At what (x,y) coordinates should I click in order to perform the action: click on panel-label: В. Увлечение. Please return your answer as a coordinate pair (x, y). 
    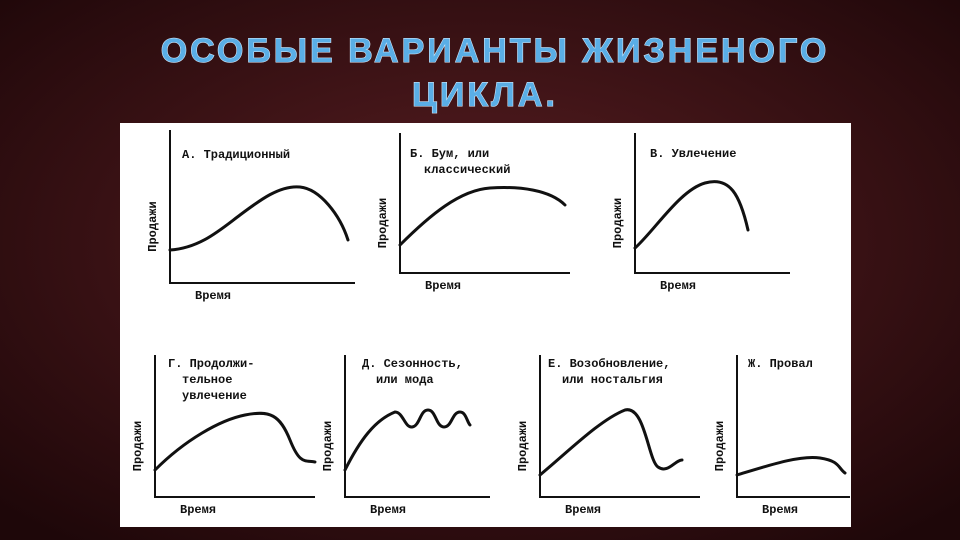
    Looking at the image, I should click on (693, 154).